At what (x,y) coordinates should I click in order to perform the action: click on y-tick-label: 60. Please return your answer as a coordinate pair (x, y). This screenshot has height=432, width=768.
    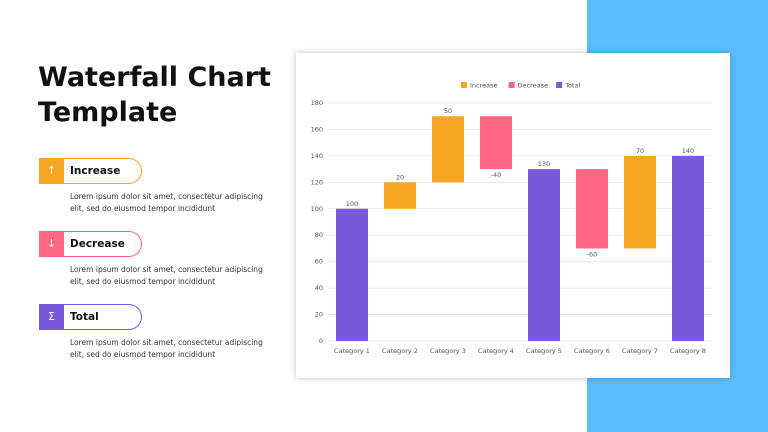
    Looking at the image, I should click on (319, 262).